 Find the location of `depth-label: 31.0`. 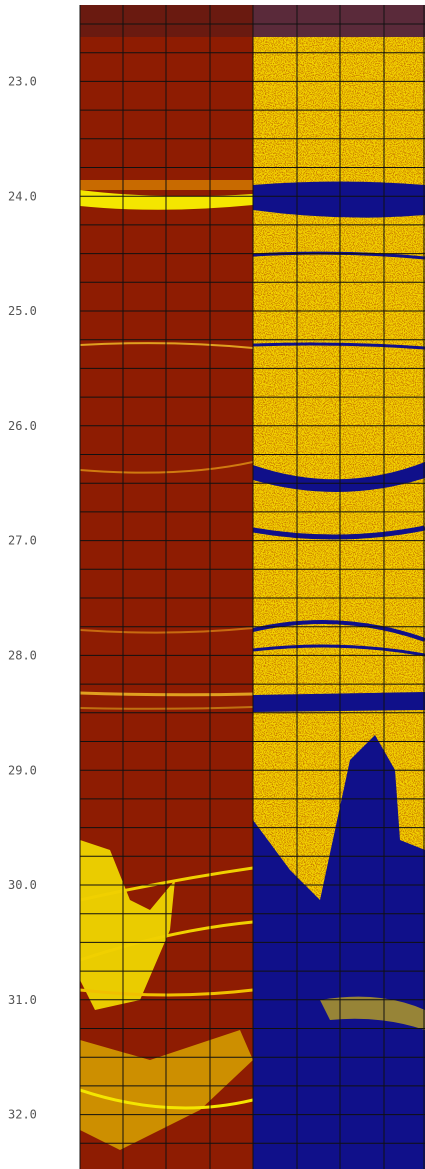

depth-label: 31.0 is located at coordinates (22, 1000).